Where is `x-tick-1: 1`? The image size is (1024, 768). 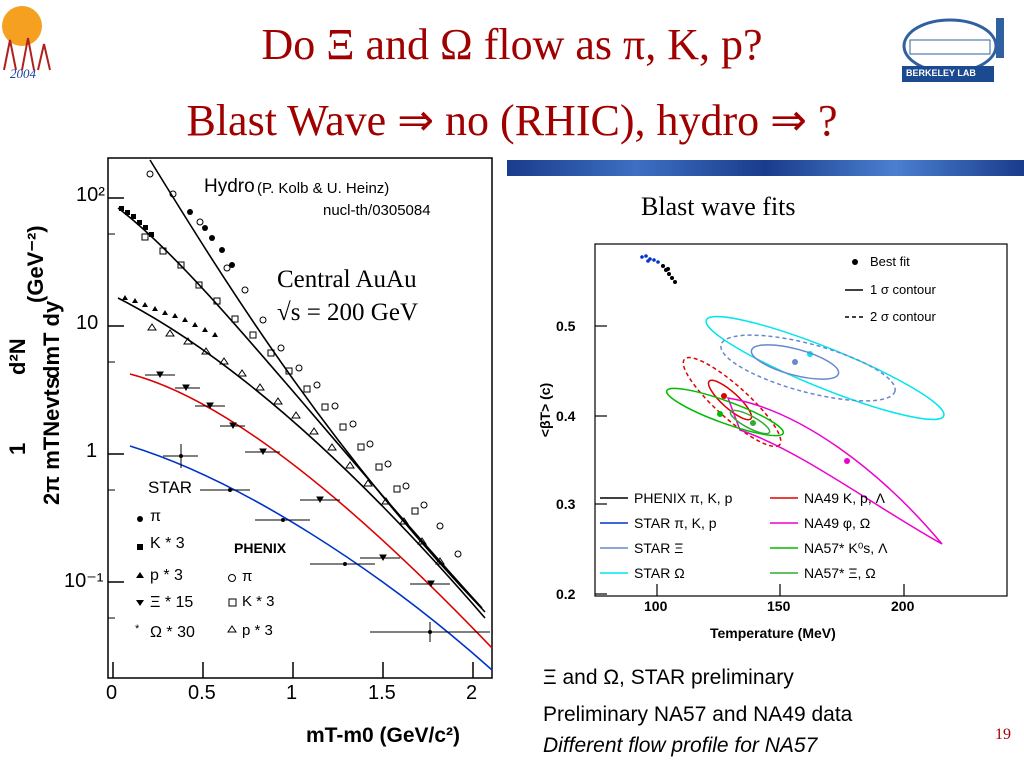 x-tick-1: 1 is located at coordinates (292, 693).